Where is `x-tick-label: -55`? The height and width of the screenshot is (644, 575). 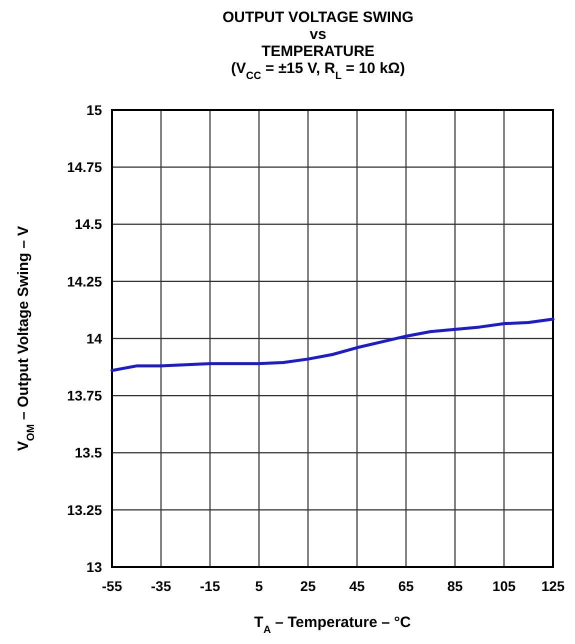
x-tick-label: -55 is located at coordinates (112, 586).